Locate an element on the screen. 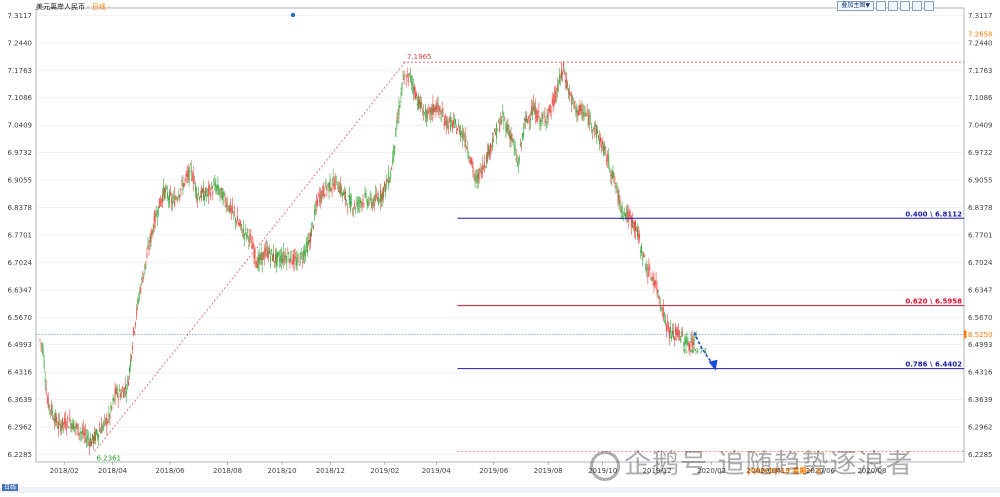  chart-toolbar: 叠加主图▼ is located at coordinates (885, 6).